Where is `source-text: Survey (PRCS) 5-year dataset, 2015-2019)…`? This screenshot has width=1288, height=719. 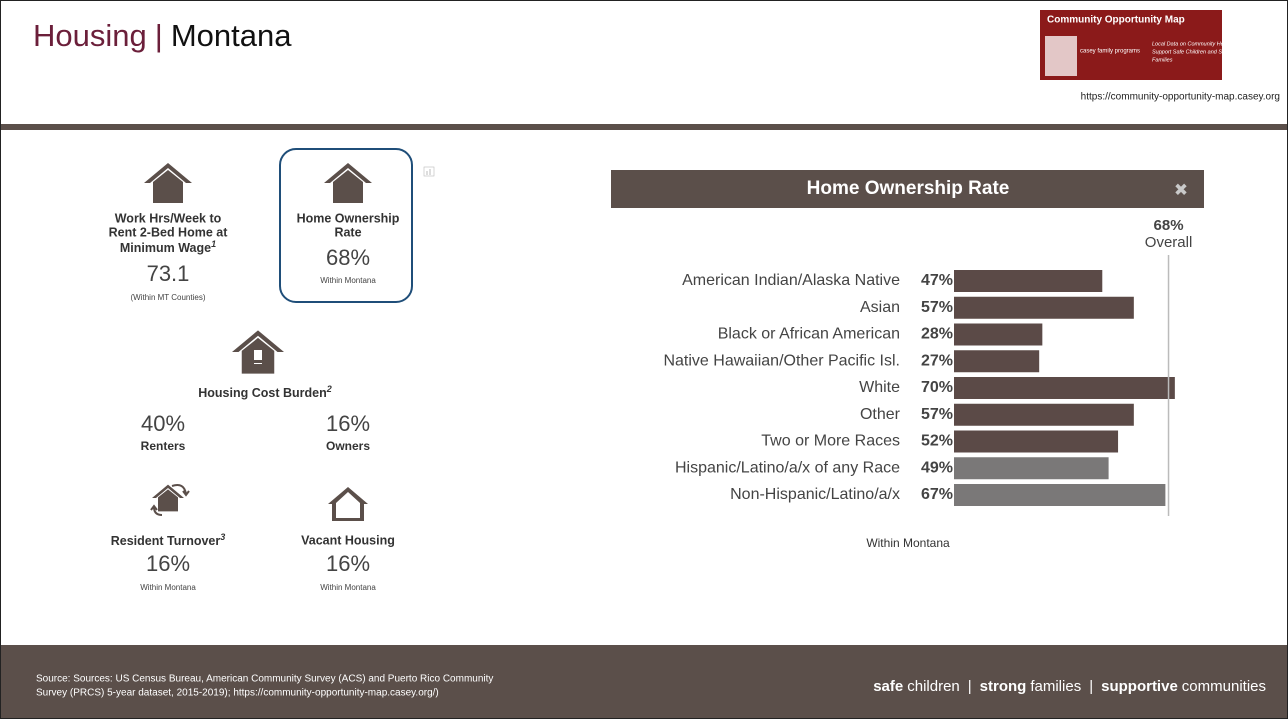
source-text: Survey (PRCS) 5-year dataset, 2015-2019)… is located at coordinates (237, 693).